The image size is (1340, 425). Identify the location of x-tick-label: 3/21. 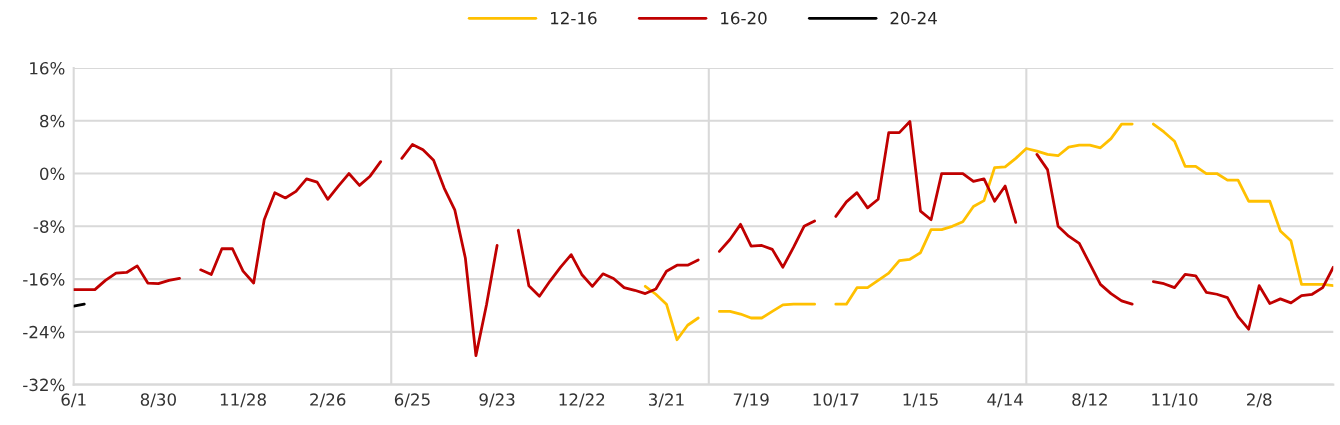
(666, 400).